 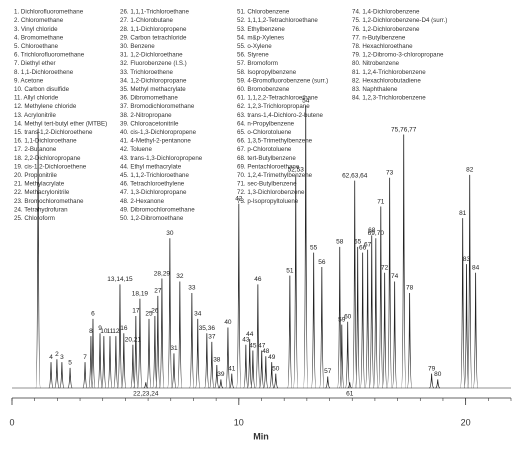 I want to click on x-tick-label: 20, so click(x=466, y=422).